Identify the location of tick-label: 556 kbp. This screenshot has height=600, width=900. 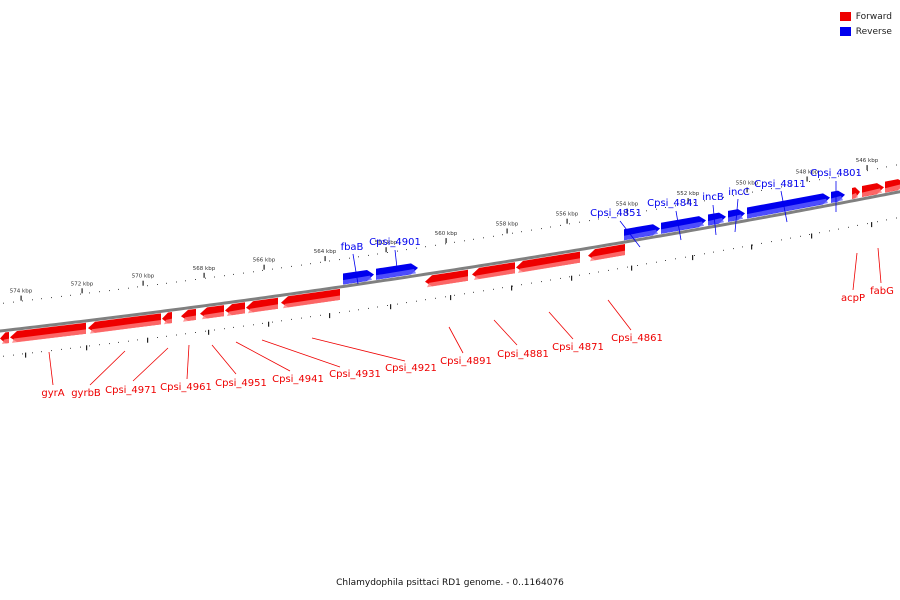
(567, 215).